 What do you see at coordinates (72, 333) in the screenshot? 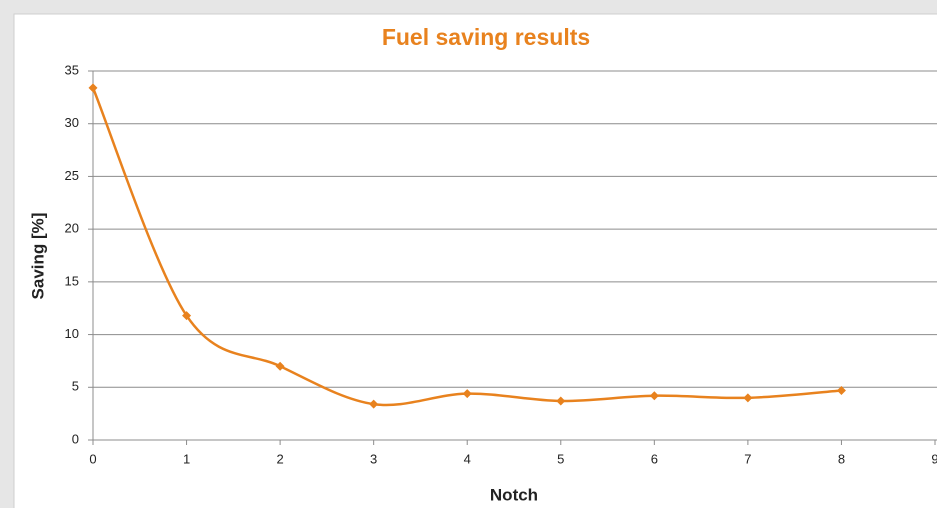
I see `y-tick-label: 10` at bounding box center [72, 333].